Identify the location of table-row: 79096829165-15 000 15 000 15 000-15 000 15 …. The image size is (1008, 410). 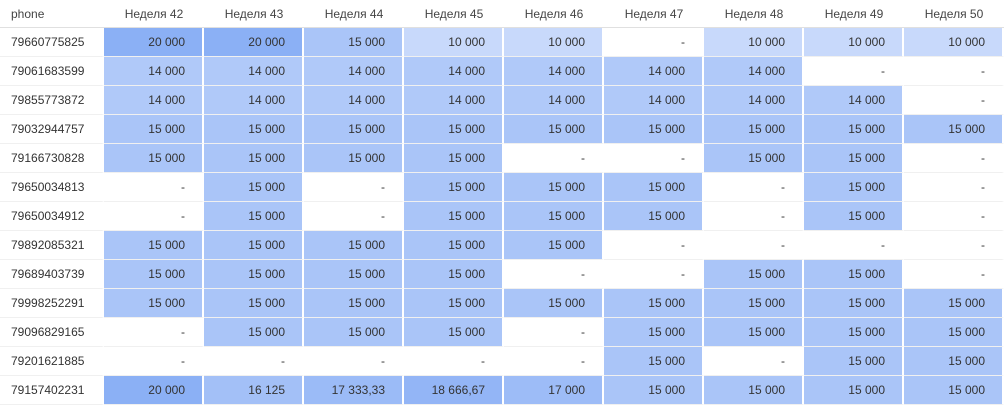
(502, 332).